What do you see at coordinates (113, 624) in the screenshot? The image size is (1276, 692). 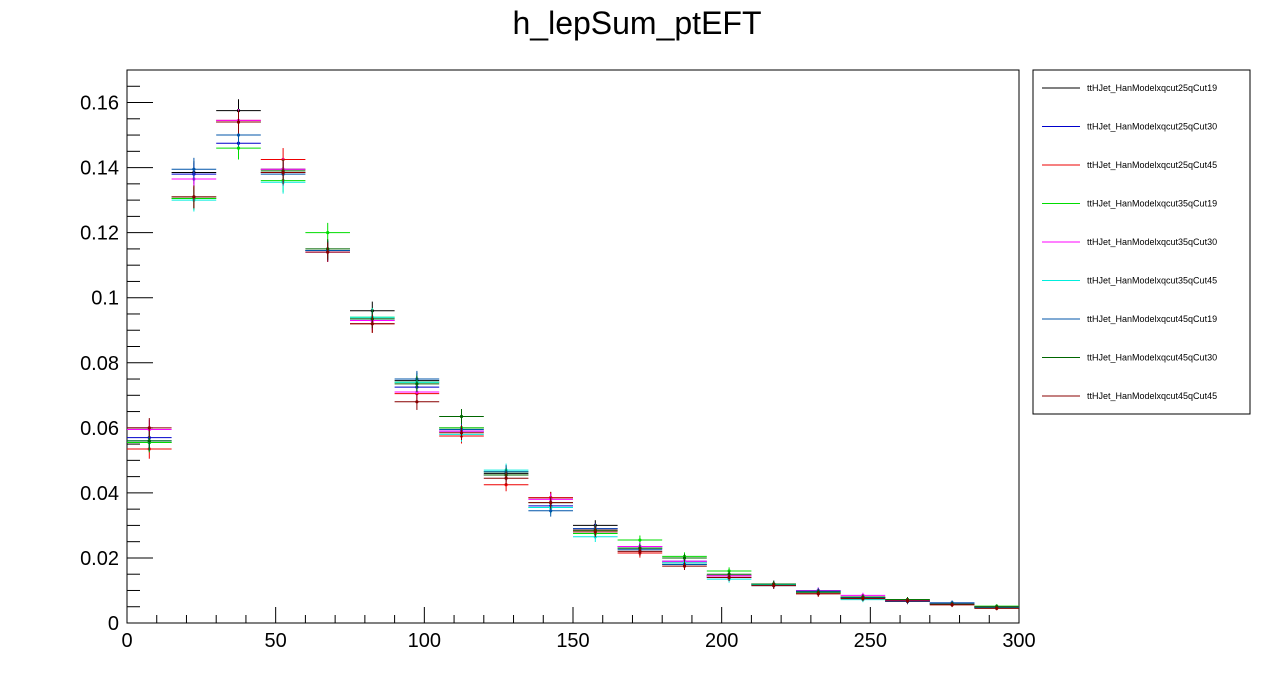 I see `y-tick-label: 0` at bounding box center [113, 624].